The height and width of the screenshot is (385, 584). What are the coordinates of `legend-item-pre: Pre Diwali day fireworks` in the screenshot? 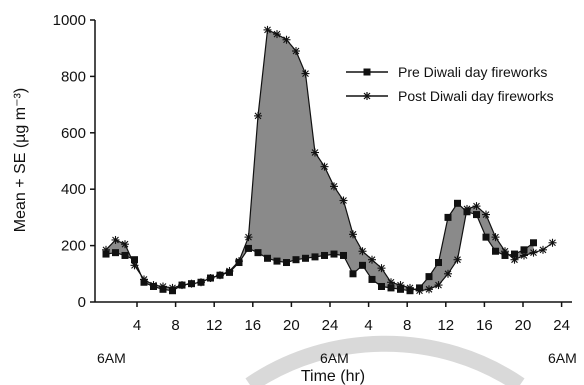 It's located at (446, 72).